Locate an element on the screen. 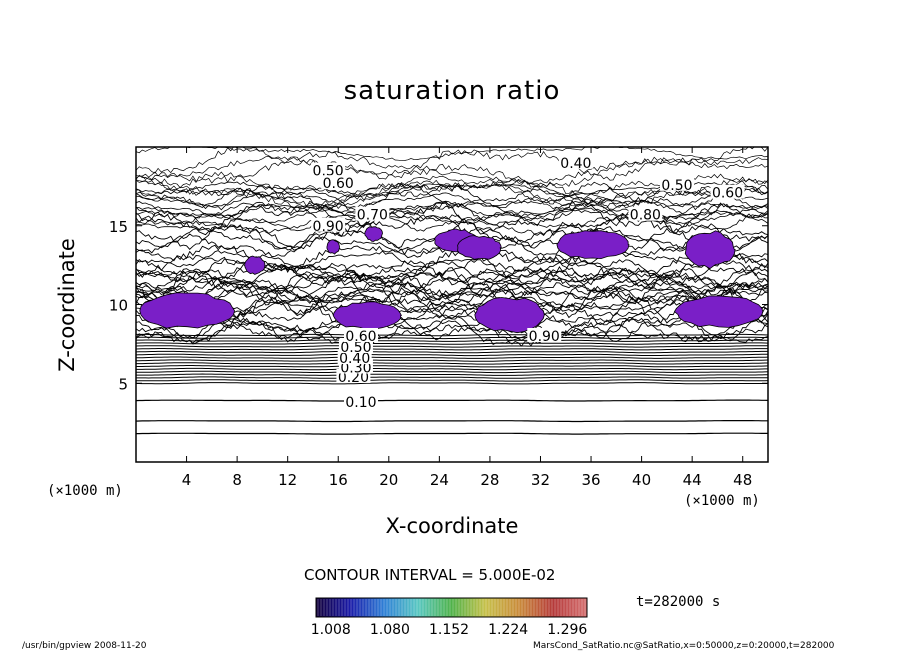  colorbar-tick-label: 1.152 is located at coordinates (449, 630).